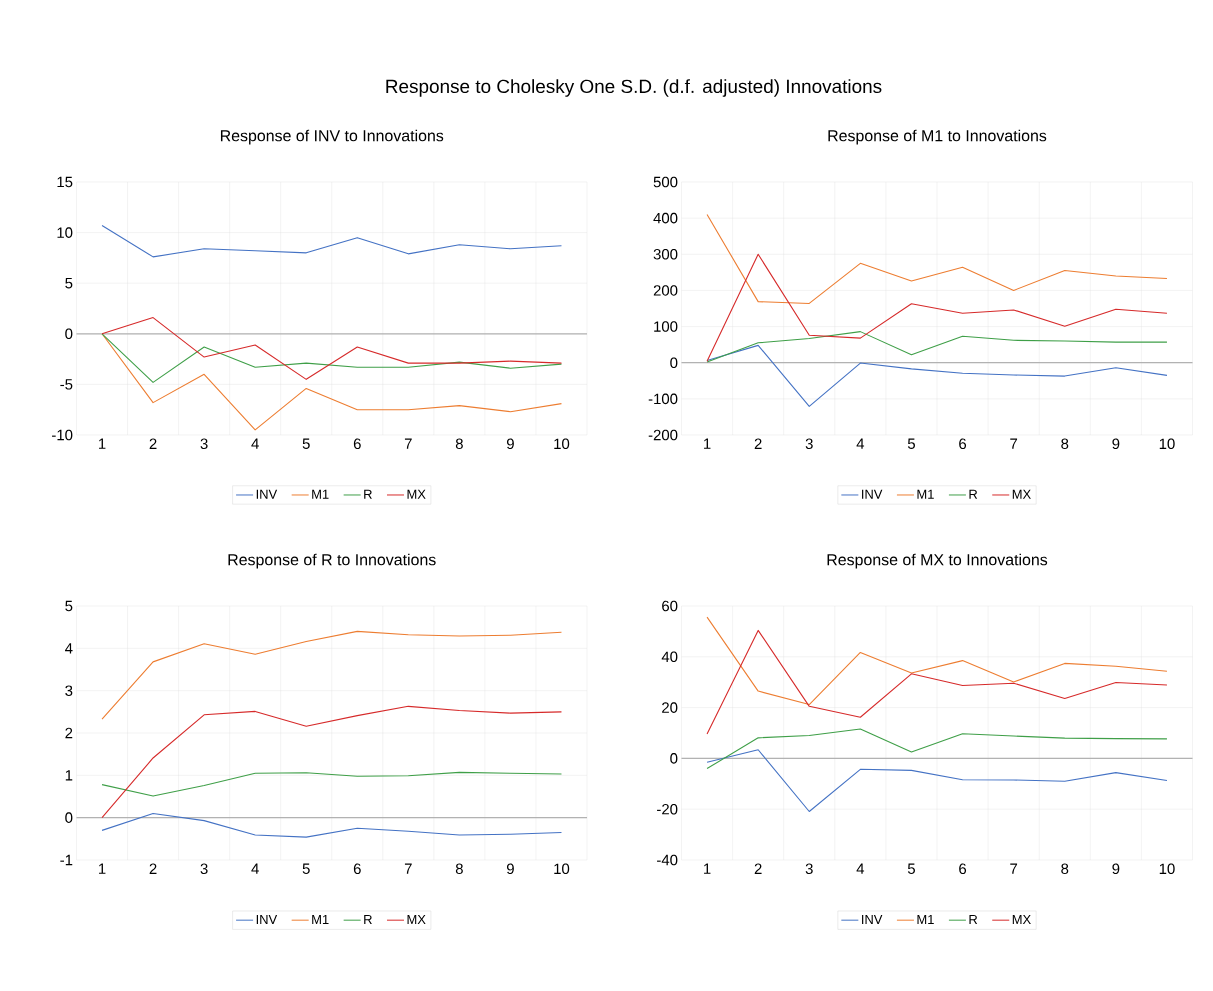 The height and width of the screenshot is (991, 1213). What do you see at coordinates (663, 399) in the screenshot?
I see `y-tick-label: -100` at bounding box center [663, 399].